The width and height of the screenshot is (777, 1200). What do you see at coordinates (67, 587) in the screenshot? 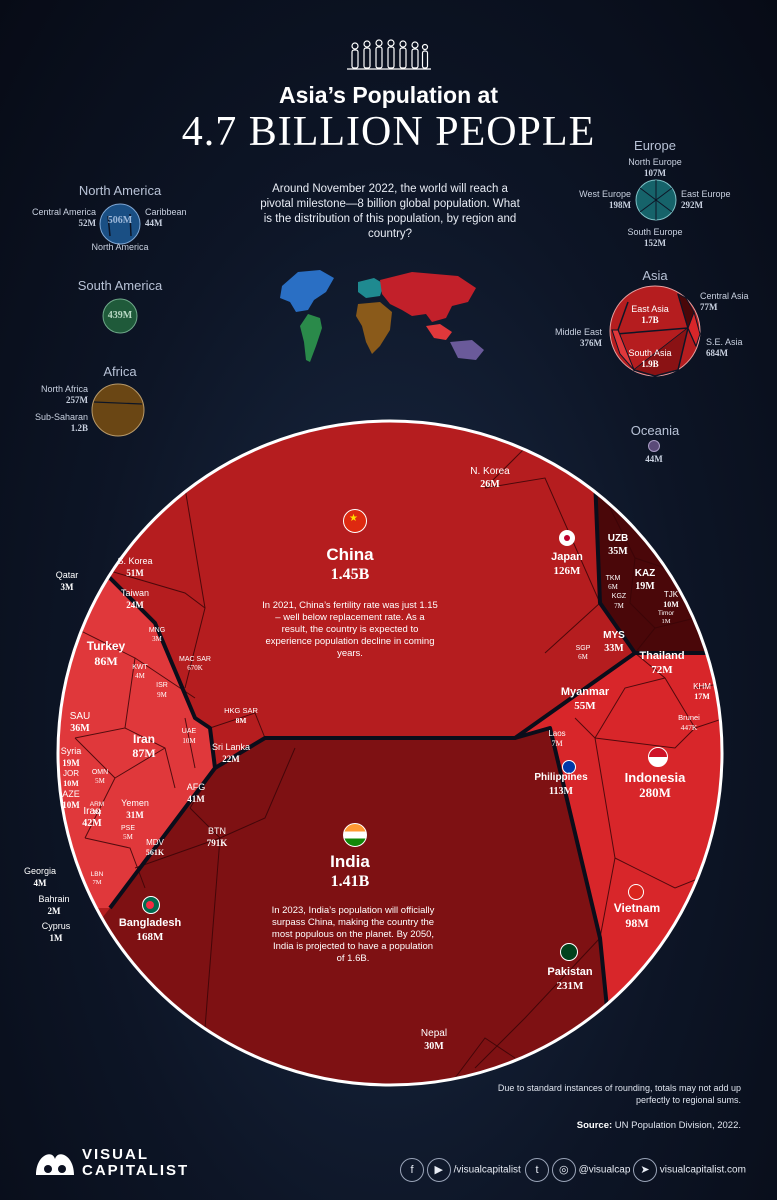
I see `qatar-value: 3M` at bounding box center [67, 587].